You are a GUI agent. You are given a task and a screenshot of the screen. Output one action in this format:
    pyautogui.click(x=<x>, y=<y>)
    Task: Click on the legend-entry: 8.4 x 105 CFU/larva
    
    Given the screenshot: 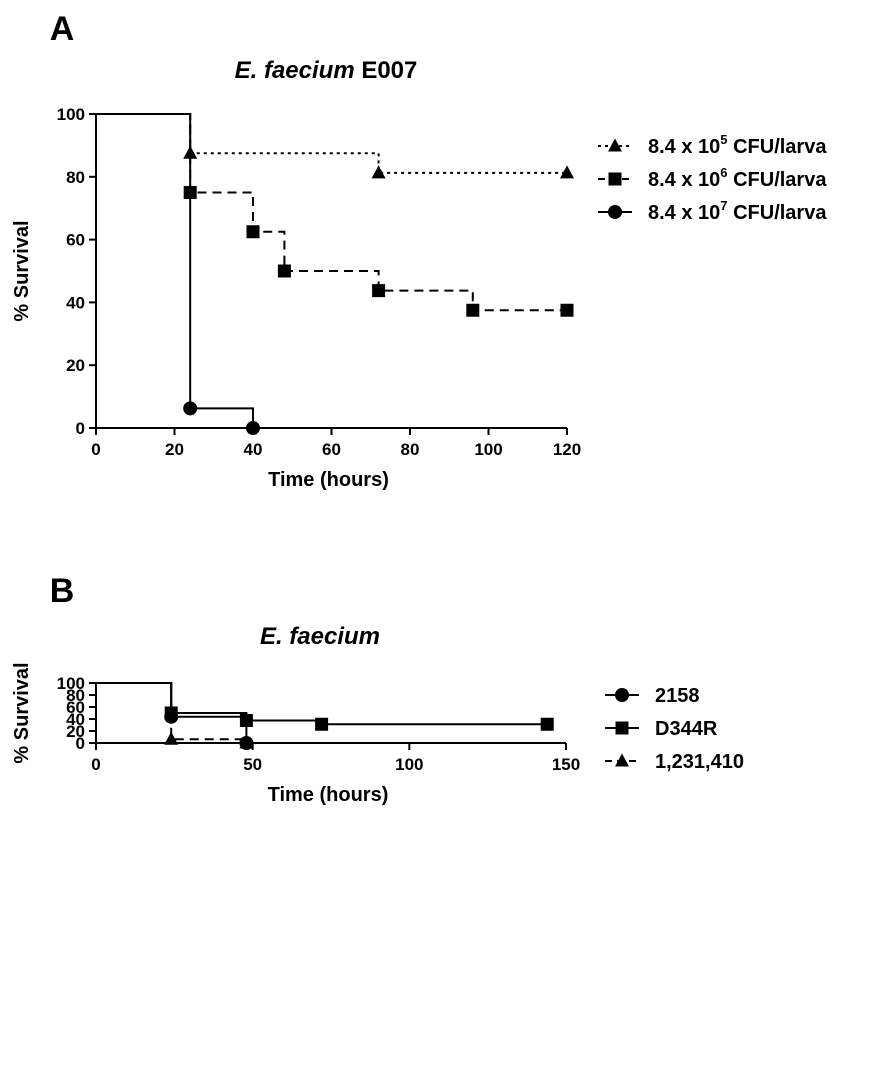 What is the action you would take?
    pyautogui.click(x=712, y=145)
    